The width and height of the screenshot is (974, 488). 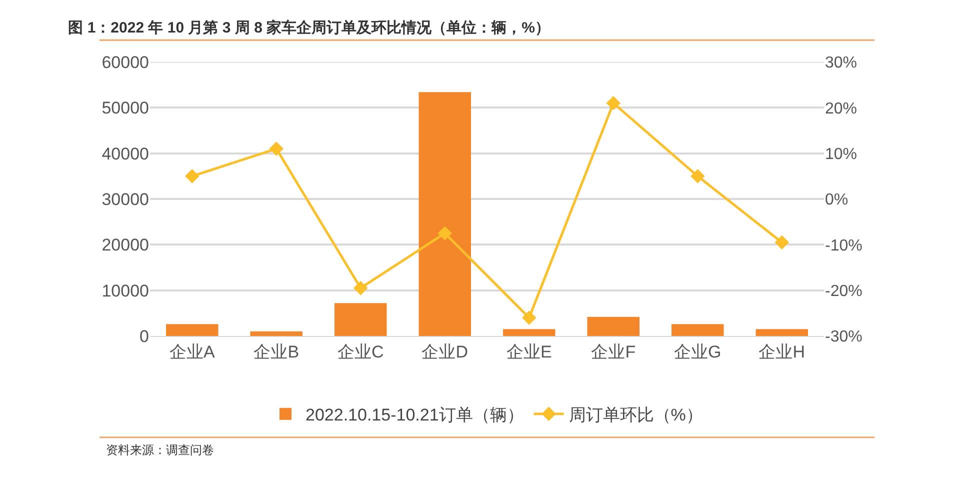 I want to click on y-tick-label: 40000, so click(x=125, y=154).